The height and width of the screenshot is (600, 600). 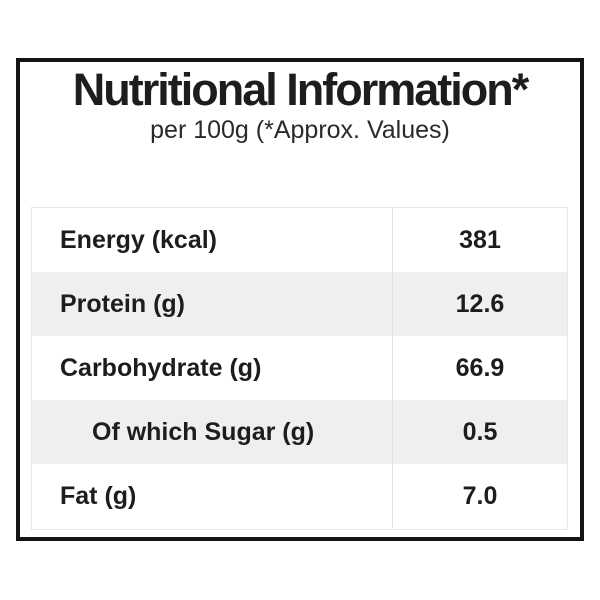 I want to click on label-subtitle: per 100g (*Approx. Values), so click(x=300, y=130).